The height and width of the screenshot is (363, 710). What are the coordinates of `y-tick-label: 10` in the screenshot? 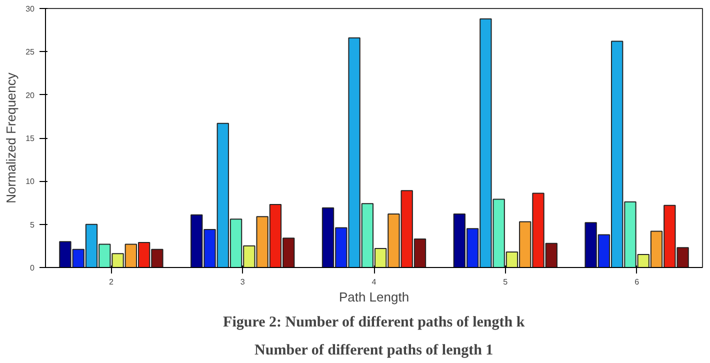 It's located at (31, 181).